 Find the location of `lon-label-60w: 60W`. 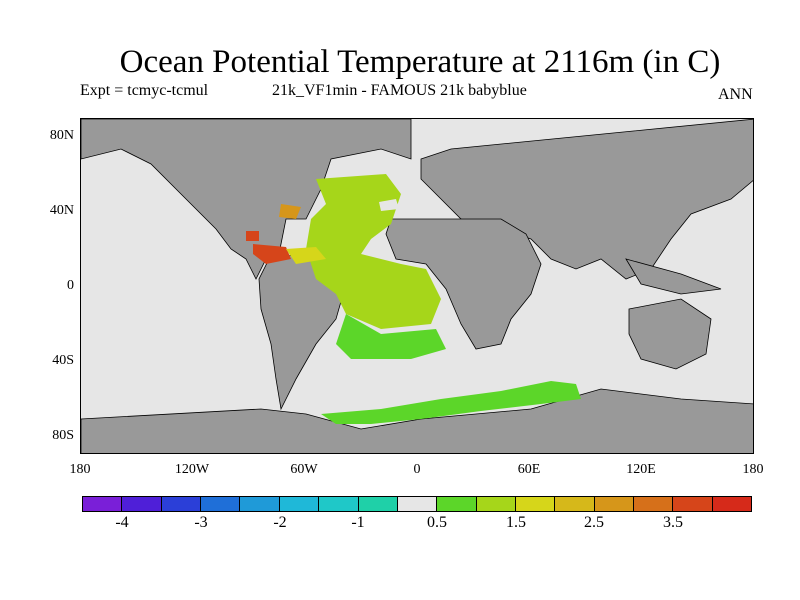

lon-label-60w: 60W is located at coordinates (304, 469).